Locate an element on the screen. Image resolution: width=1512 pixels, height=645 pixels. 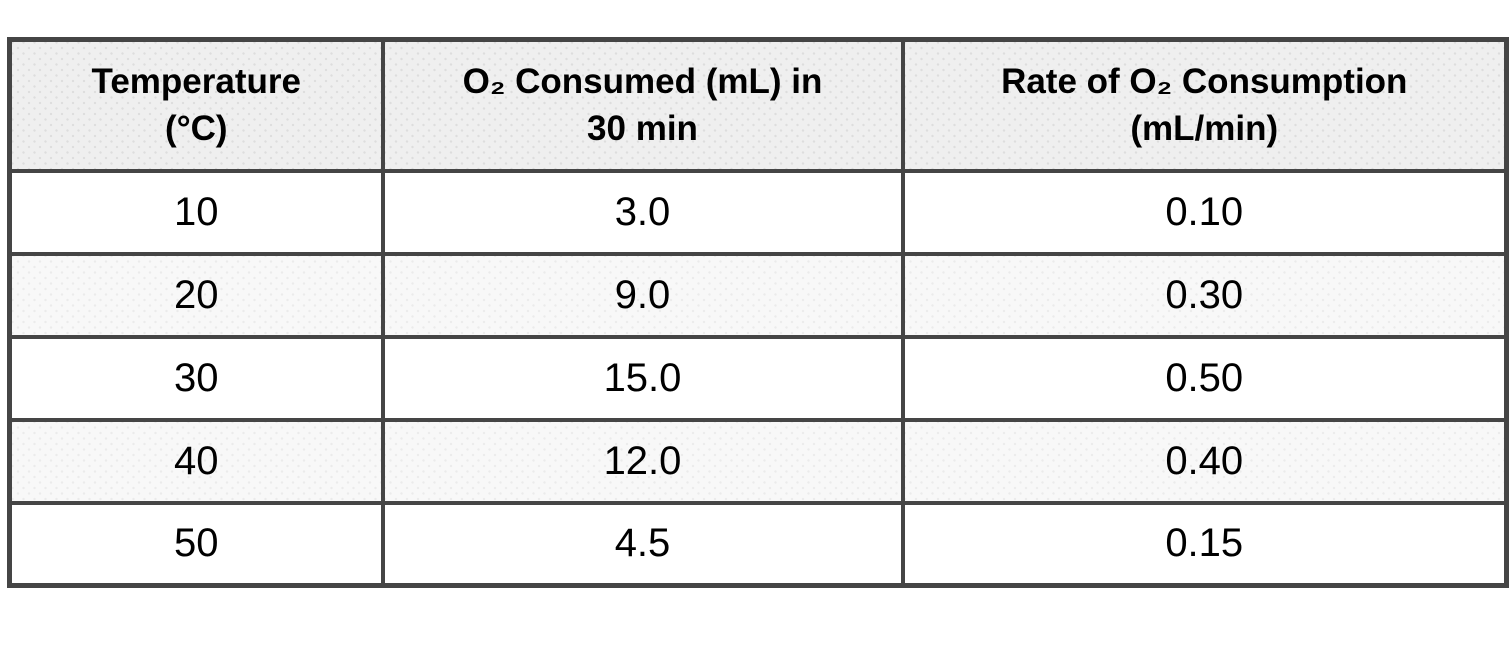
cell-o2-consumed: 3.0 is located at coordinates (642, 212).